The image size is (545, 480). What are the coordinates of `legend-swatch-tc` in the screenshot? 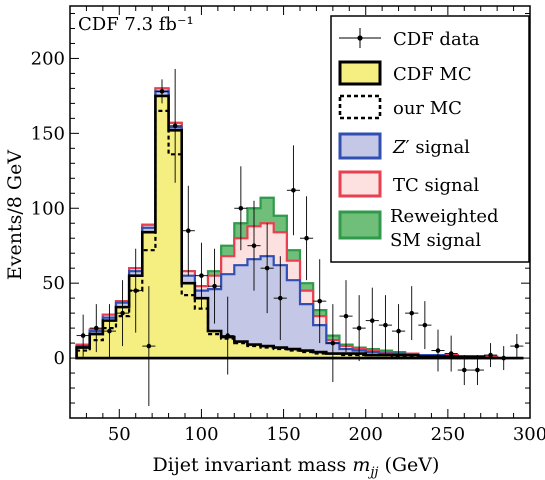 It's located at (360, 184).